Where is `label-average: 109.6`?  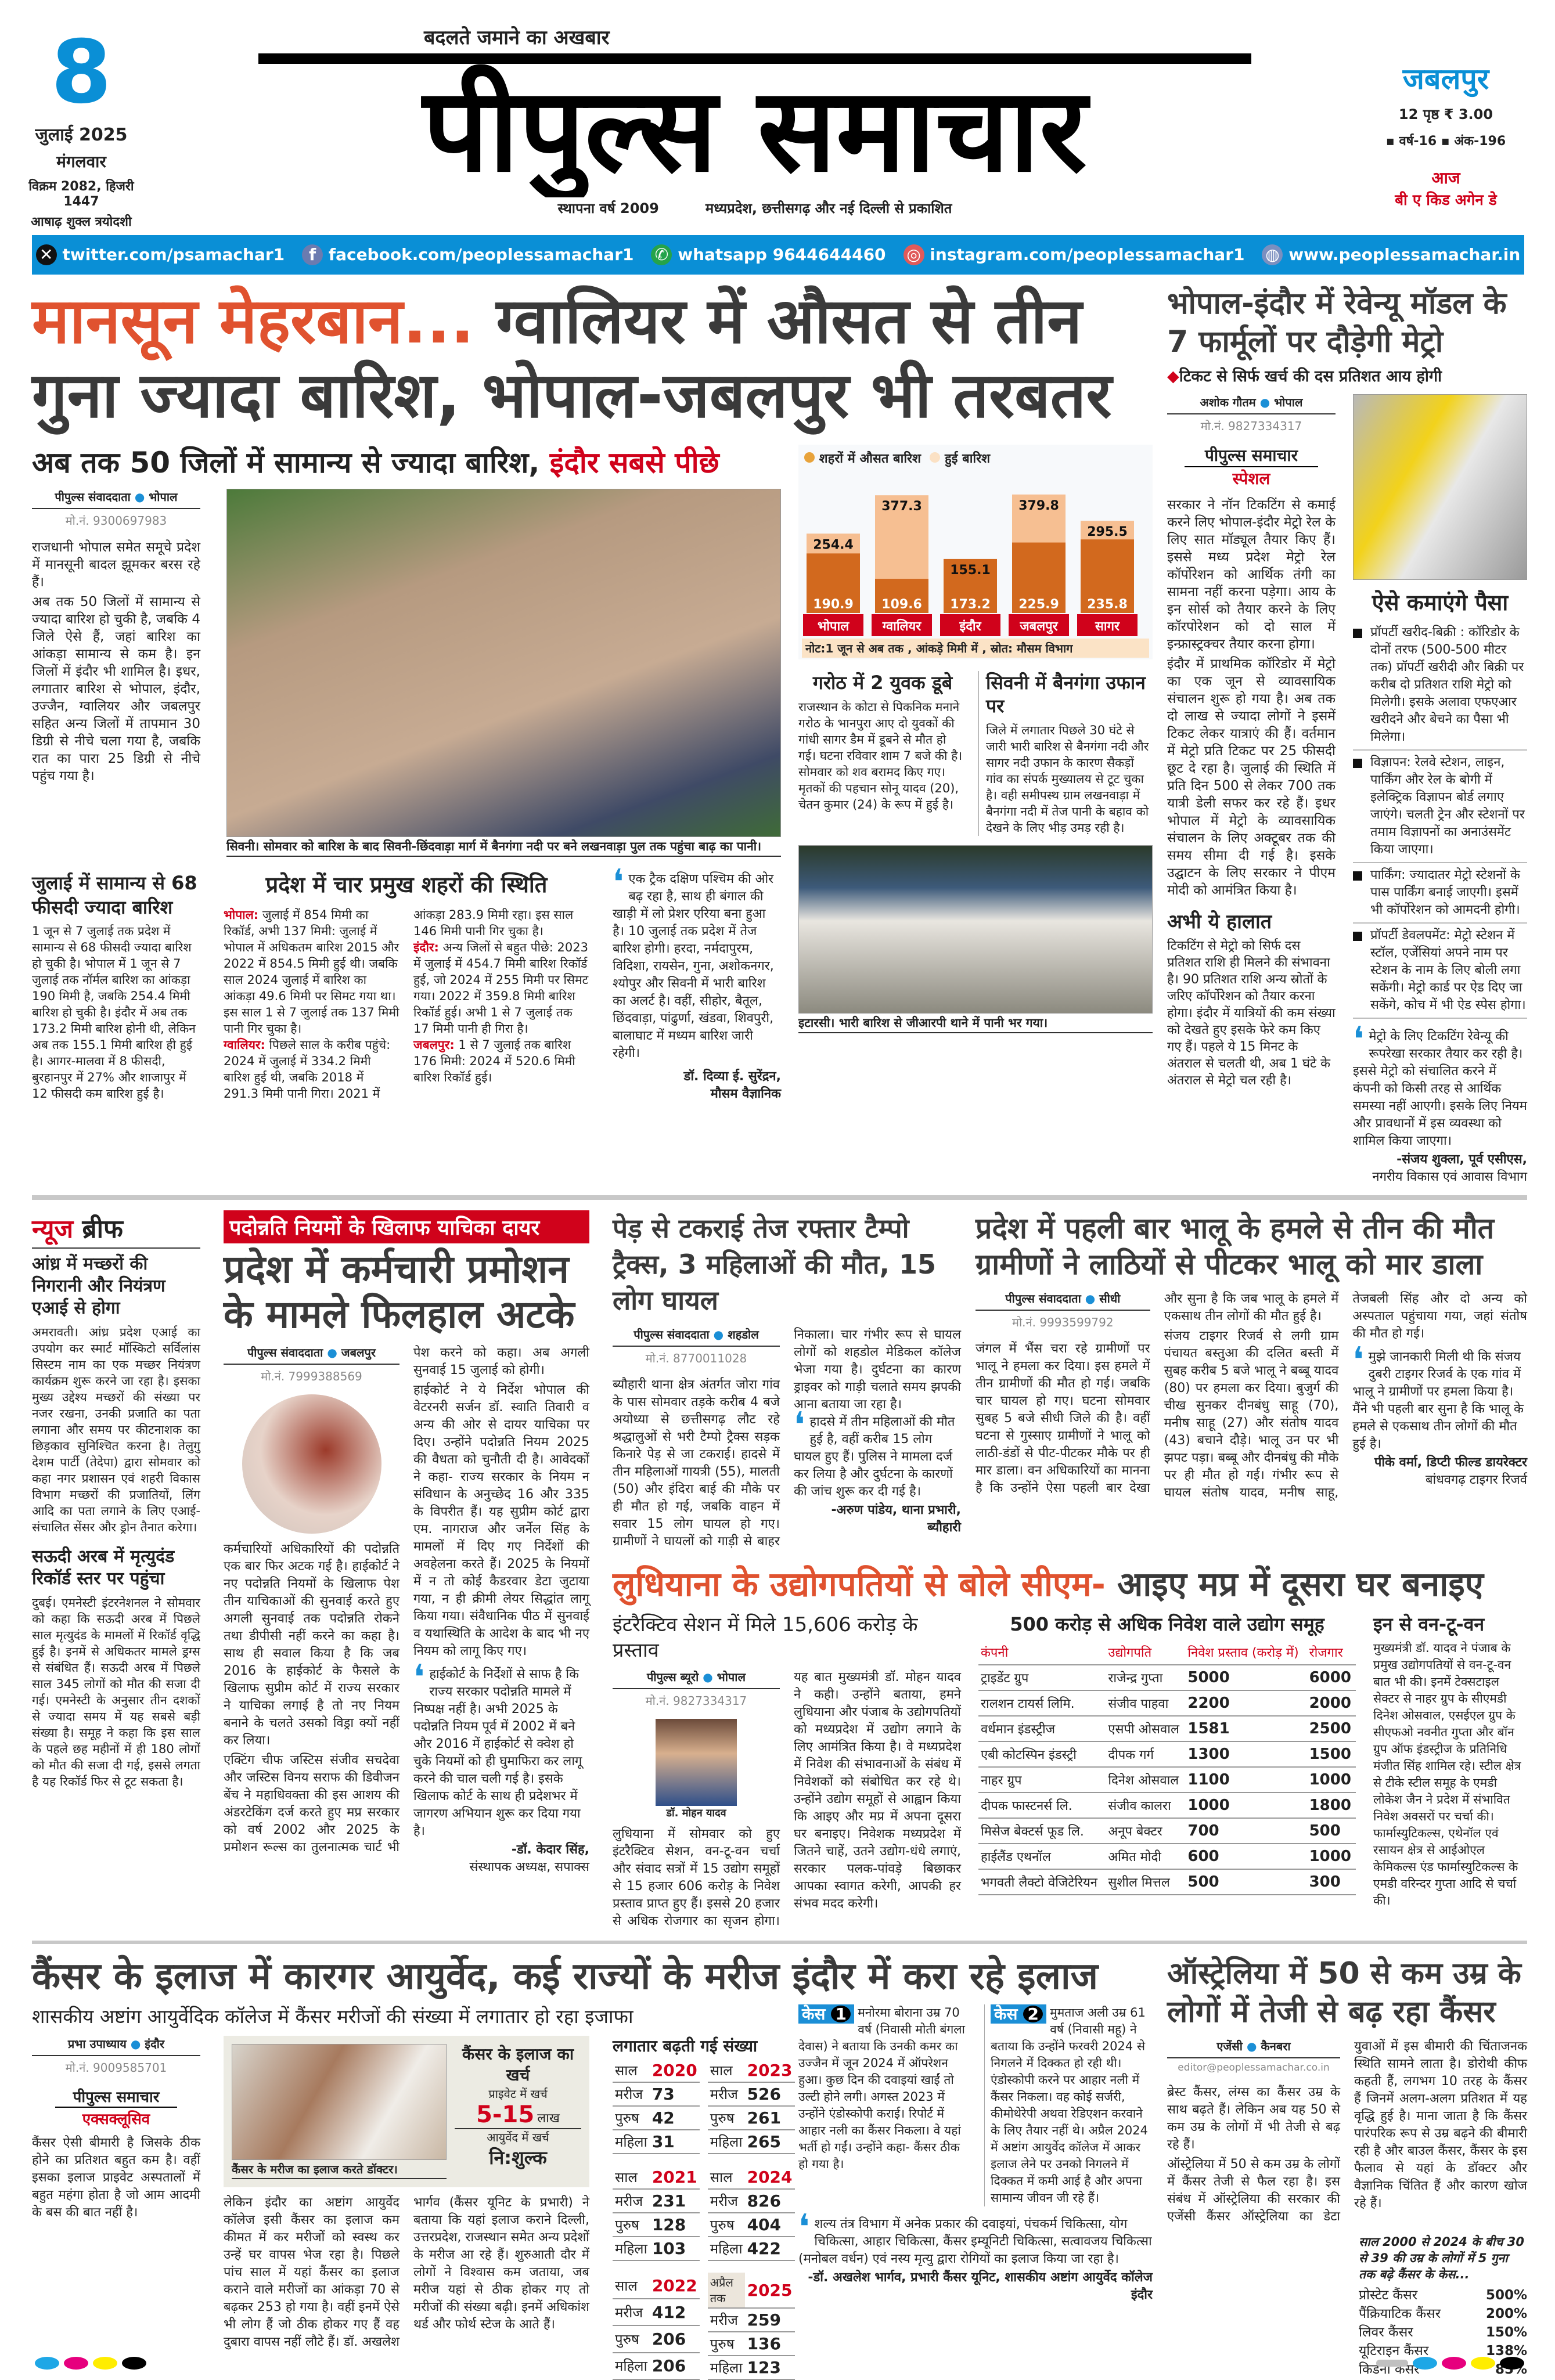 label-average: 109.6 is located at coordinates (902, 604).